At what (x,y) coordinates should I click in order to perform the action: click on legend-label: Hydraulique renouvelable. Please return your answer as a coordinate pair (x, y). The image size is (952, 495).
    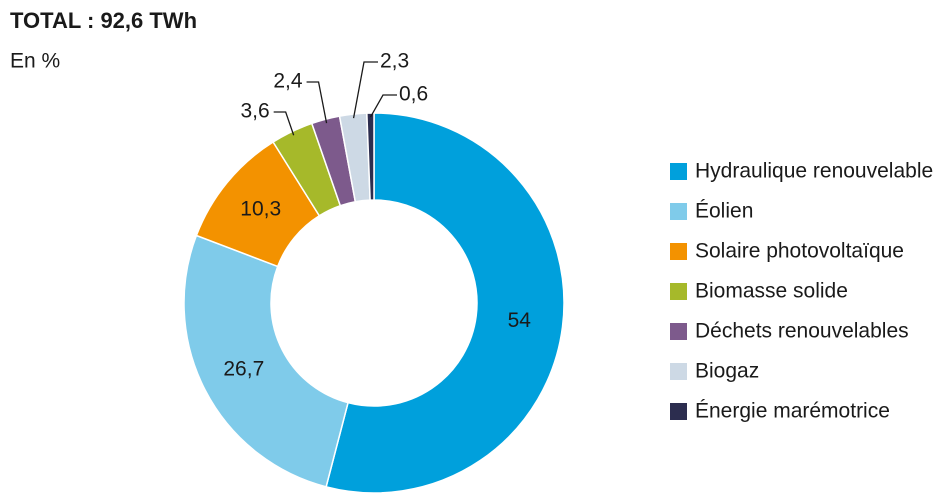
    Looking at the image, I should click on (814, 171).